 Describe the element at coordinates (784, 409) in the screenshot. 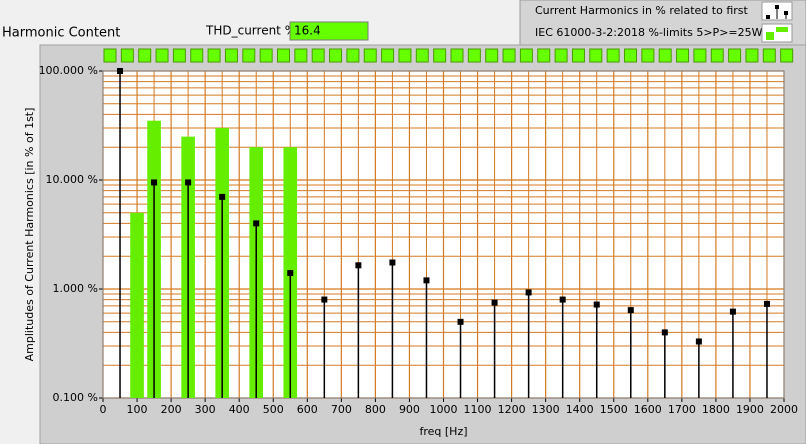

I see `x-tick-label: 2000` at that location.